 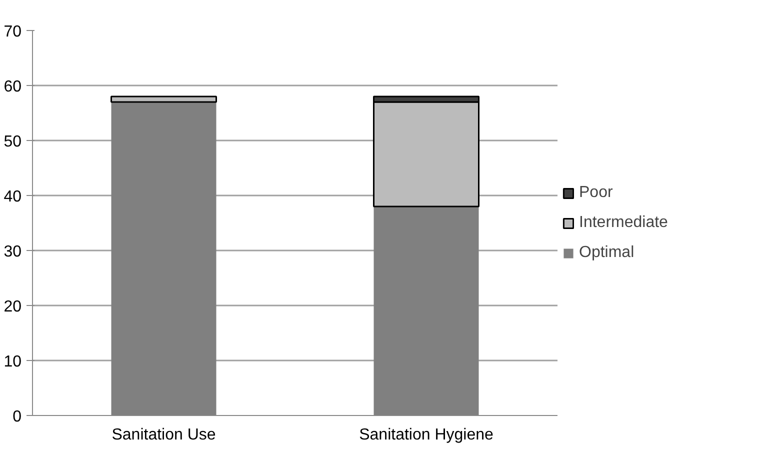 I want to click on y-tick-label: 20, so click(x=13, y=307).